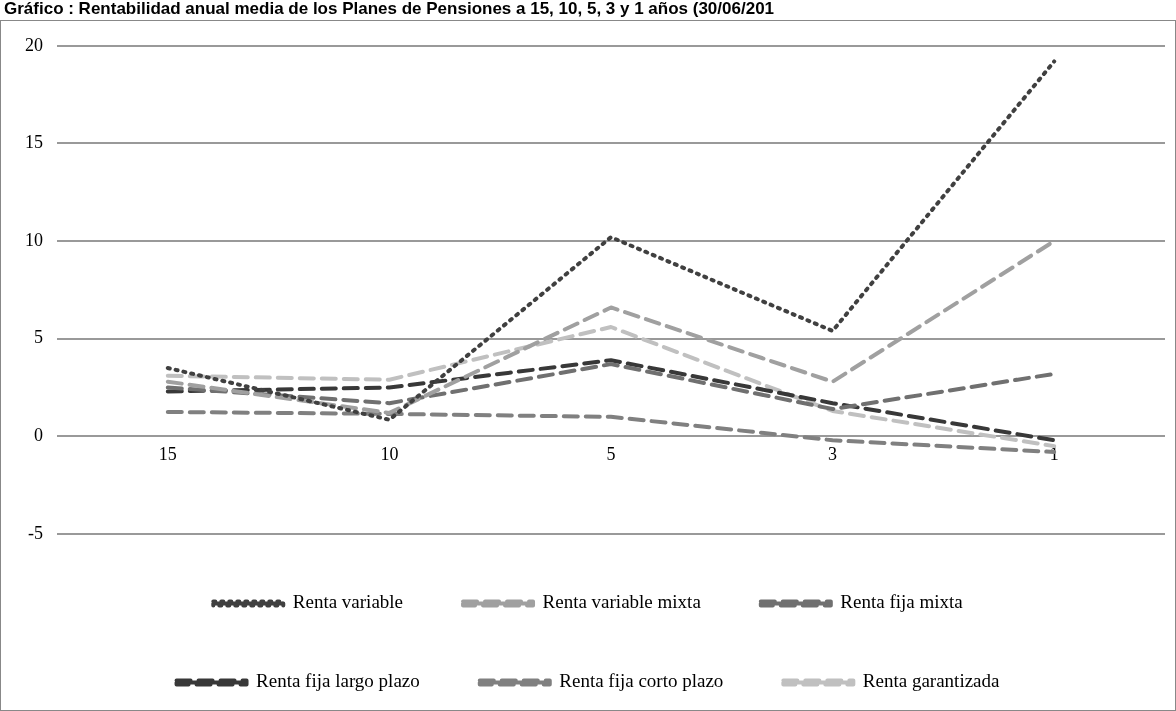 This screenshot has width=1176, height=711. I want to click on chart-title: Gráfico : Rentabilidad anual media de los Planes de Pensiones a 15, 10, 5, 3 y 1 años (30/06/201, so click(389, 10).